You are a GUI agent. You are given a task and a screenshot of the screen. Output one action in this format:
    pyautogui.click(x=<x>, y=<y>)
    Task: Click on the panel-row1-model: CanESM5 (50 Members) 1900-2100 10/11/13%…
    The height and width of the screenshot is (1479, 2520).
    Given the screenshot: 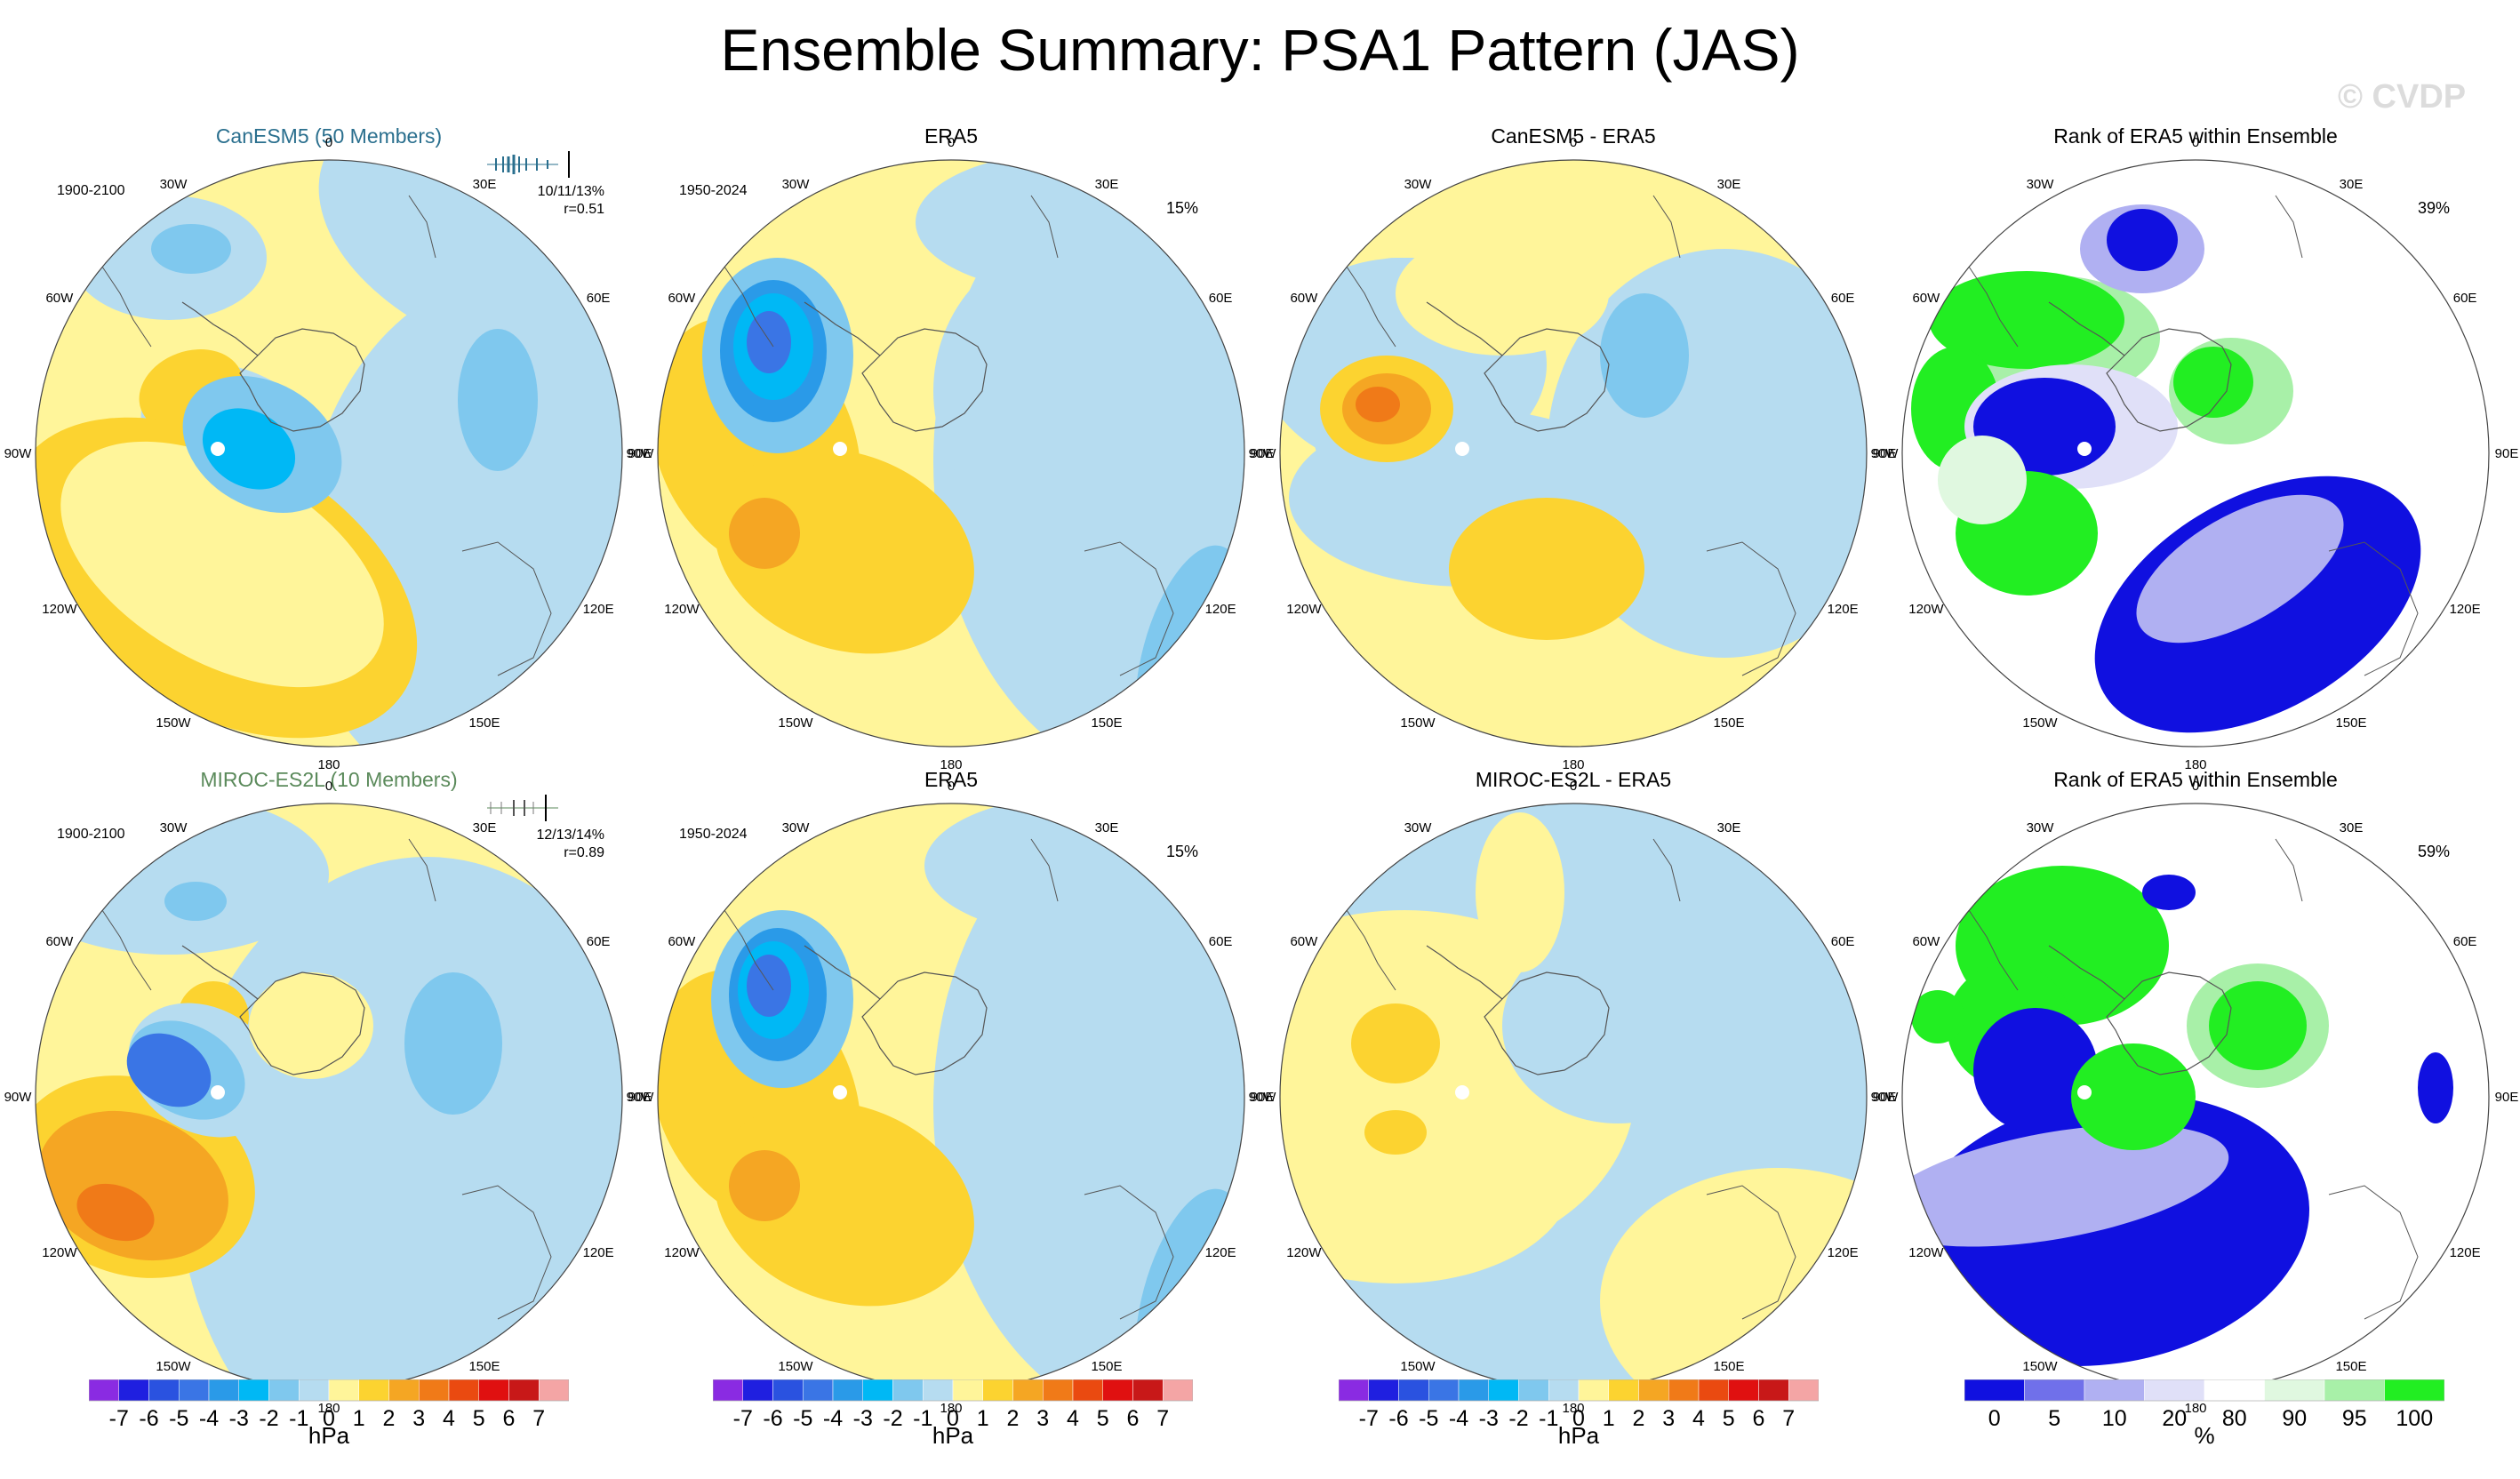 What is the action you would take?
    pyautogui.click(x=328, y=480)
    